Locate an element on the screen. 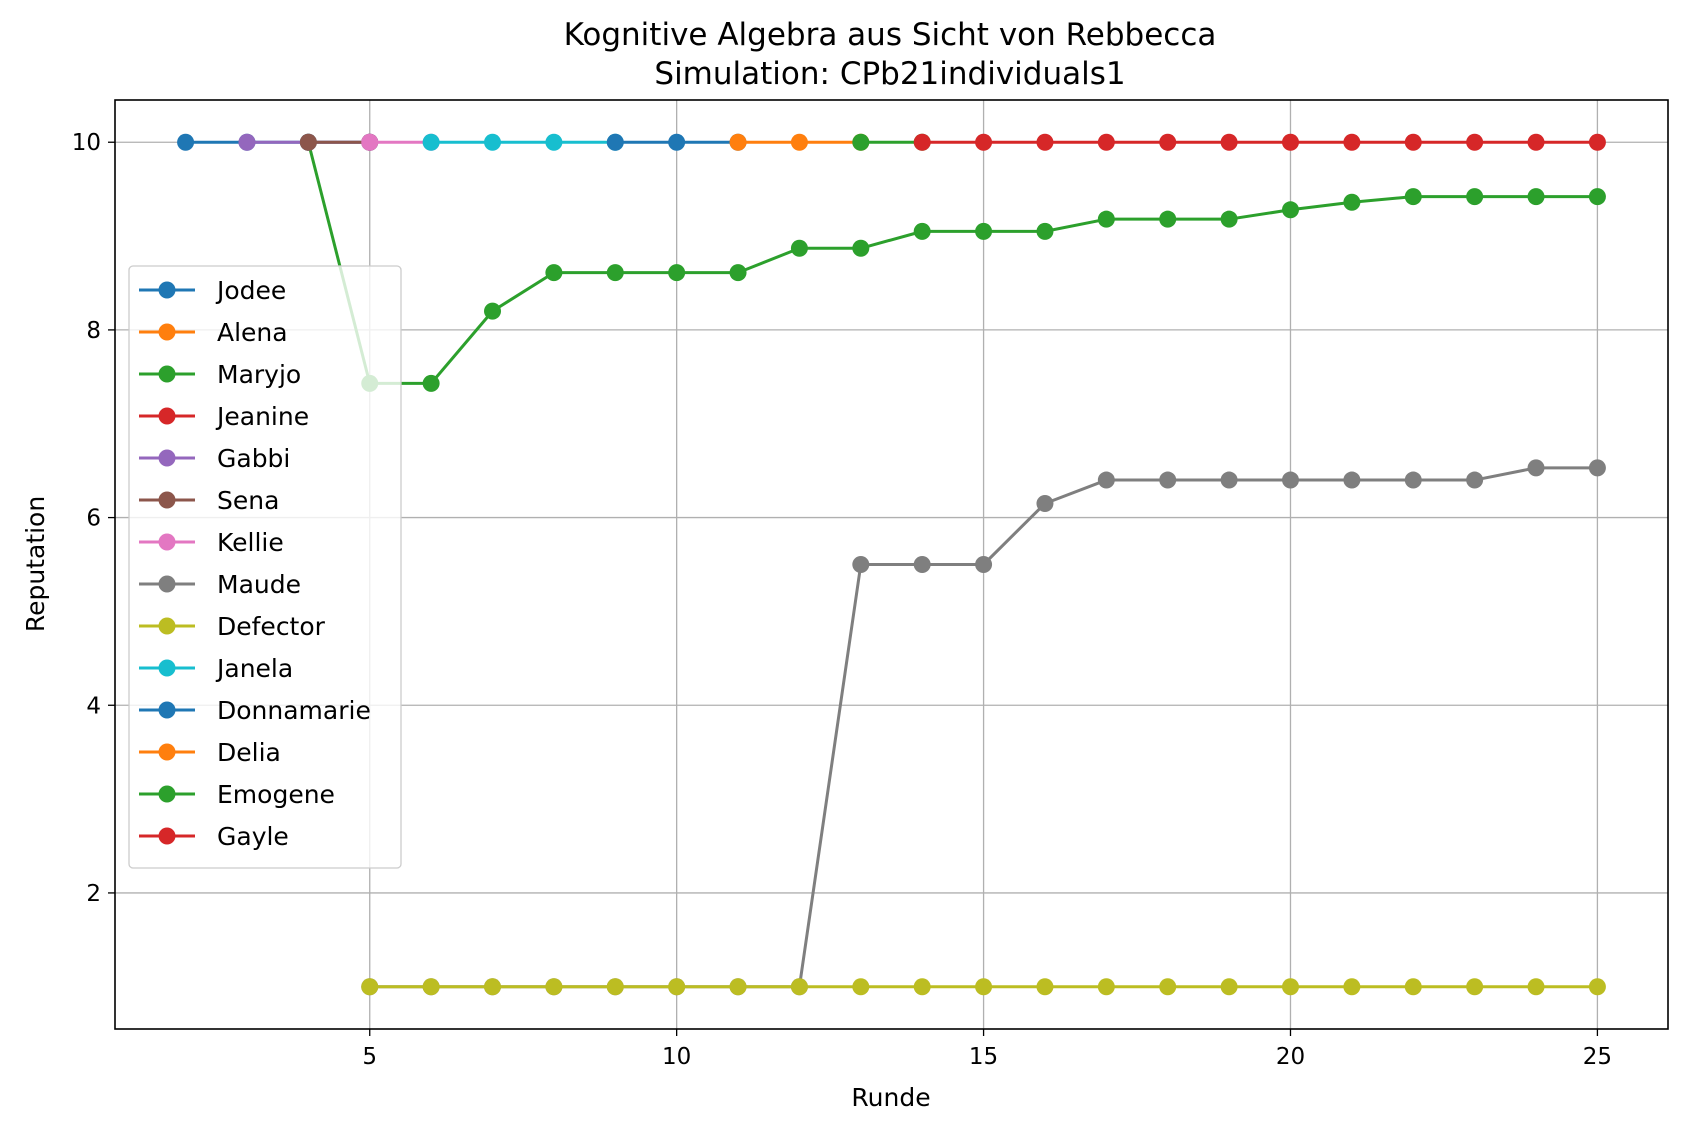 The image size is (1683, 1131). x-axis-label: Runde is located at coordinates (890, 1097).